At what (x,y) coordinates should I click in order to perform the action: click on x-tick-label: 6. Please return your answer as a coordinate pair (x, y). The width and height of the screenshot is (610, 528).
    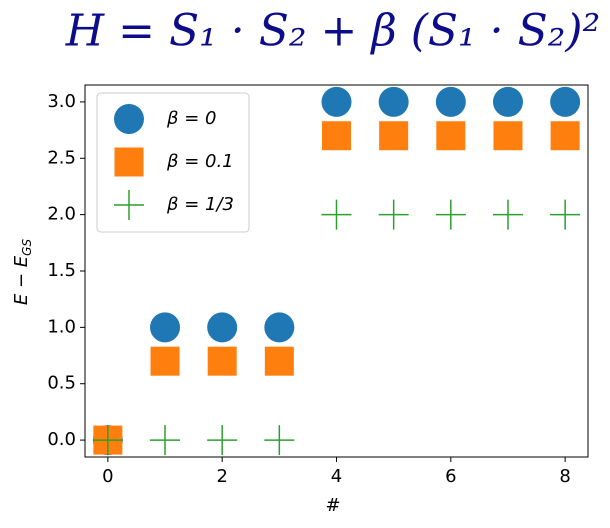
    Looking at the image, I should click on (450, 476).